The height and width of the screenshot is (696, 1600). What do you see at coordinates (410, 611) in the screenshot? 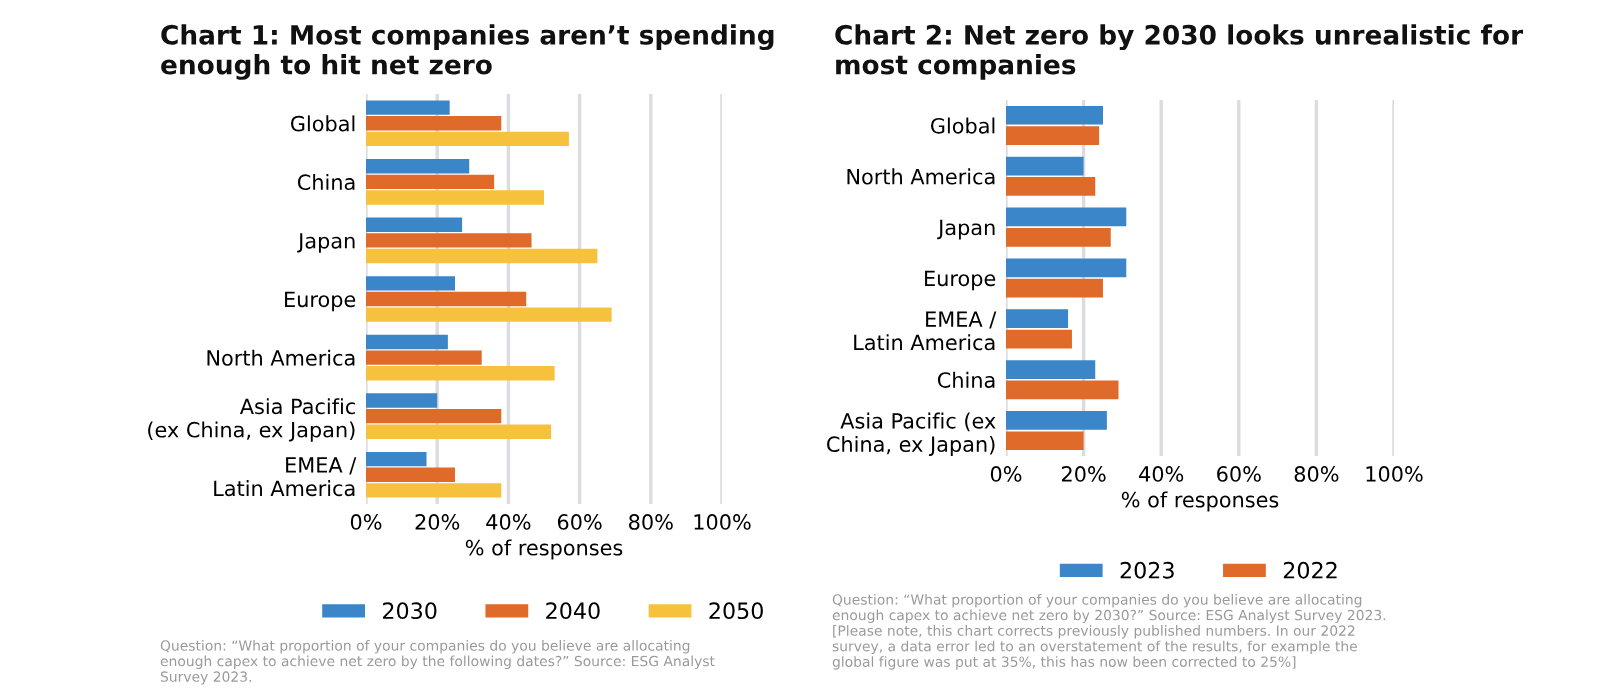
I see `legend-label: 2030` at bounding box center [410, 611].